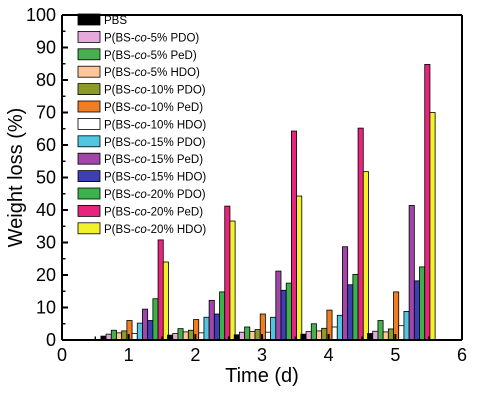  Describe the element at coordinates (46, 48) in the screenshot. I see `y-tick-label-90: 90` at that location.